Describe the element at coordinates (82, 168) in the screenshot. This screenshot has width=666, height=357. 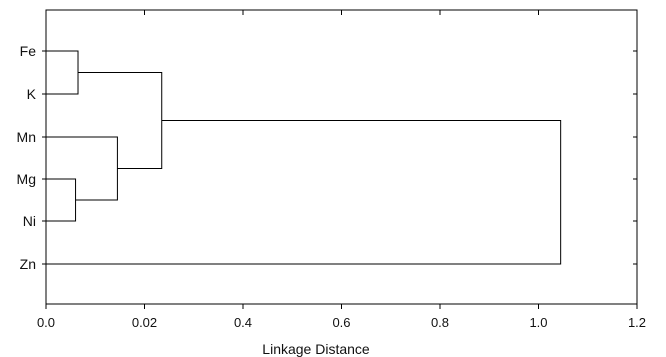
I see `merge-link-c3` at that location.